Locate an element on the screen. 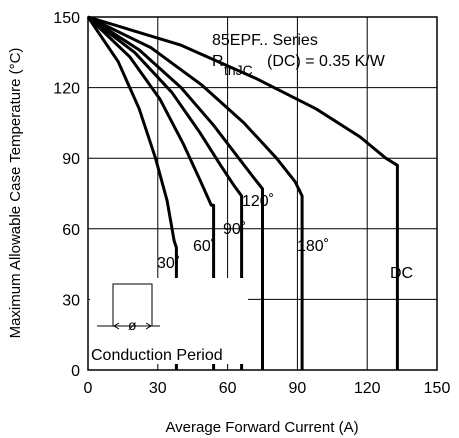  rth-symbol: R is located at coordinates (218, 61).